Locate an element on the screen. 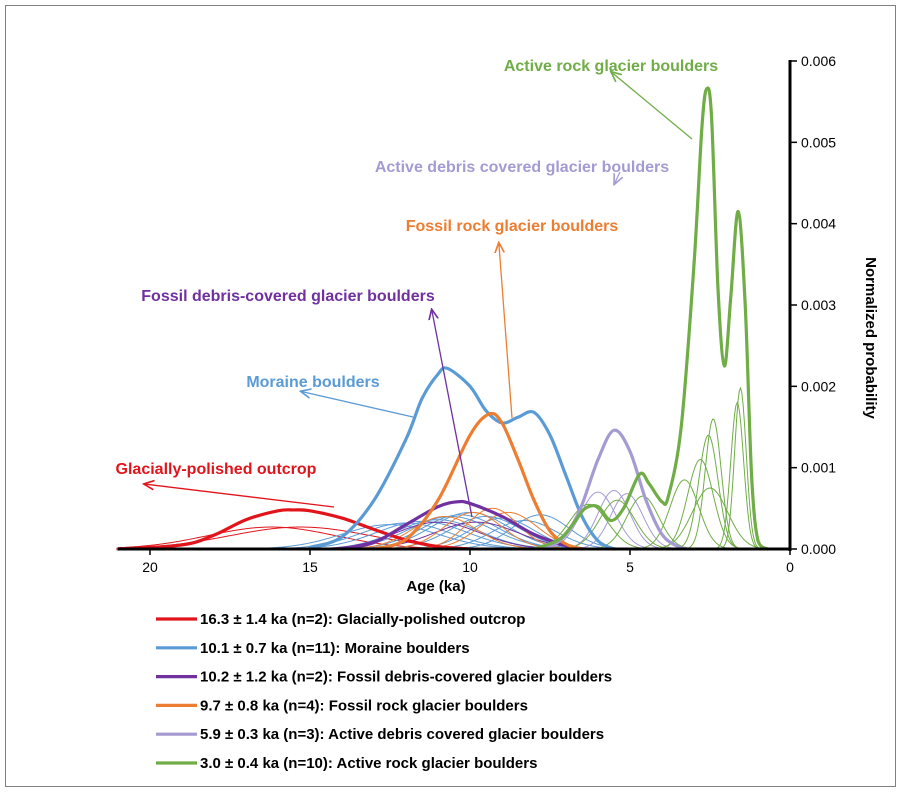  fossil-rock-glacier-boulders-annotation: Fossil rock glacier boulders is located at coordinates (512, 226).